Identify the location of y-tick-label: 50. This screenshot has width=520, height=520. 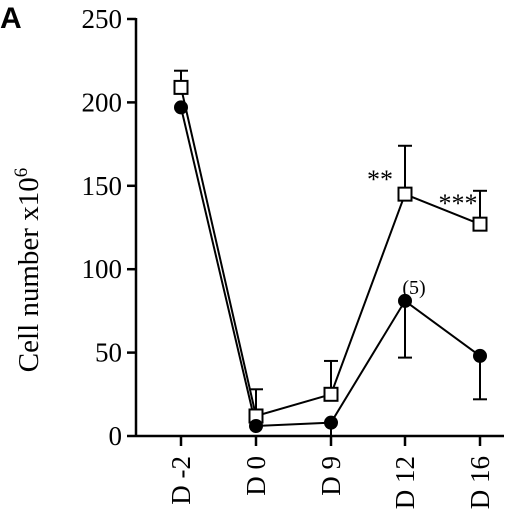
(108, 353).